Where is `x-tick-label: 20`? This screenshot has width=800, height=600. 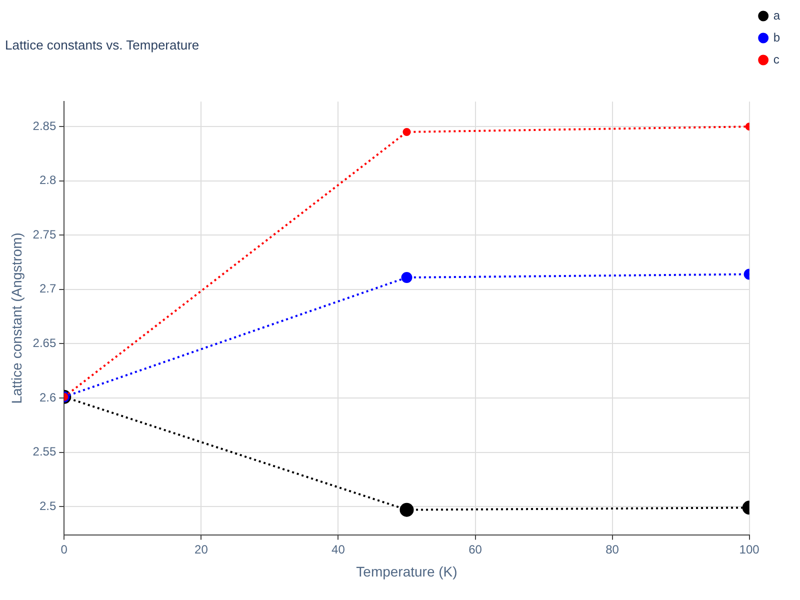
x-tick-label: 20 is located at coordinates (201, 549).